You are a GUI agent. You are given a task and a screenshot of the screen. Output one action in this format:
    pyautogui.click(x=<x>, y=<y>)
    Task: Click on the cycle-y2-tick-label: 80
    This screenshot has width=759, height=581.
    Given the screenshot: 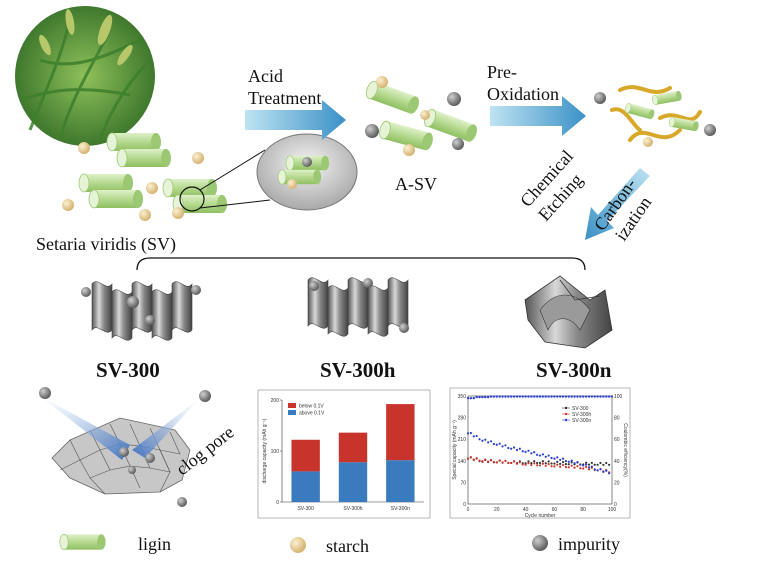 What is the action you would take?
    pyautogui.click(x=617, y=419)
    